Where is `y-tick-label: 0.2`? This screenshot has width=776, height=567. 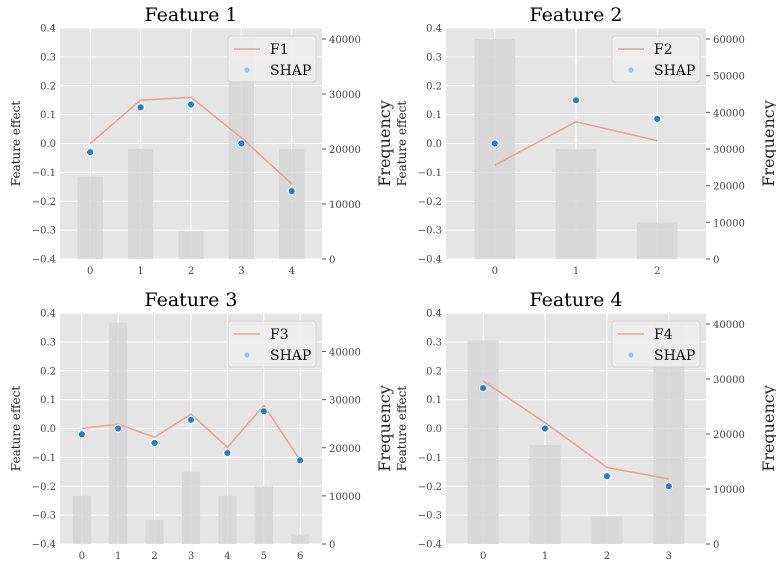
y-tick-label: 0.2 is located at coordinates (434, 86).